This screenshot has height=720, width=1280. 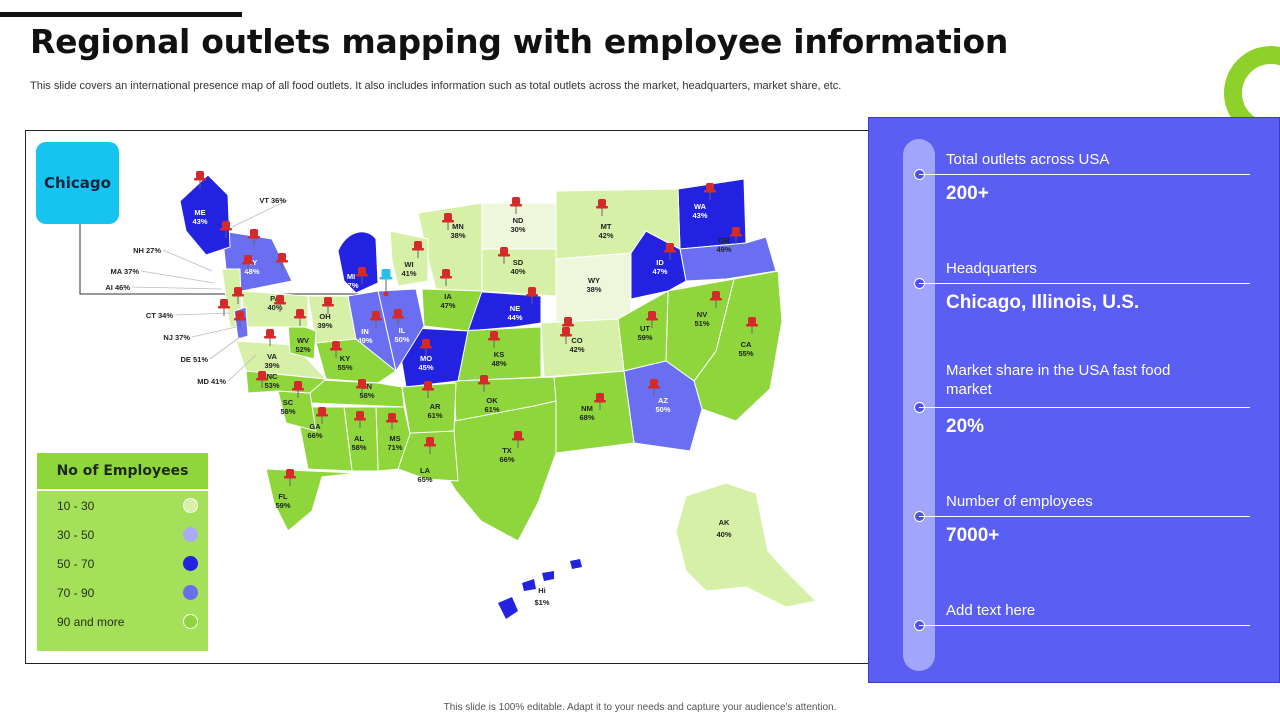 What do you see at coordinates (587, 408) in the screenshot?
I see `state-label-code: NM` at bounding box center [587, 408].